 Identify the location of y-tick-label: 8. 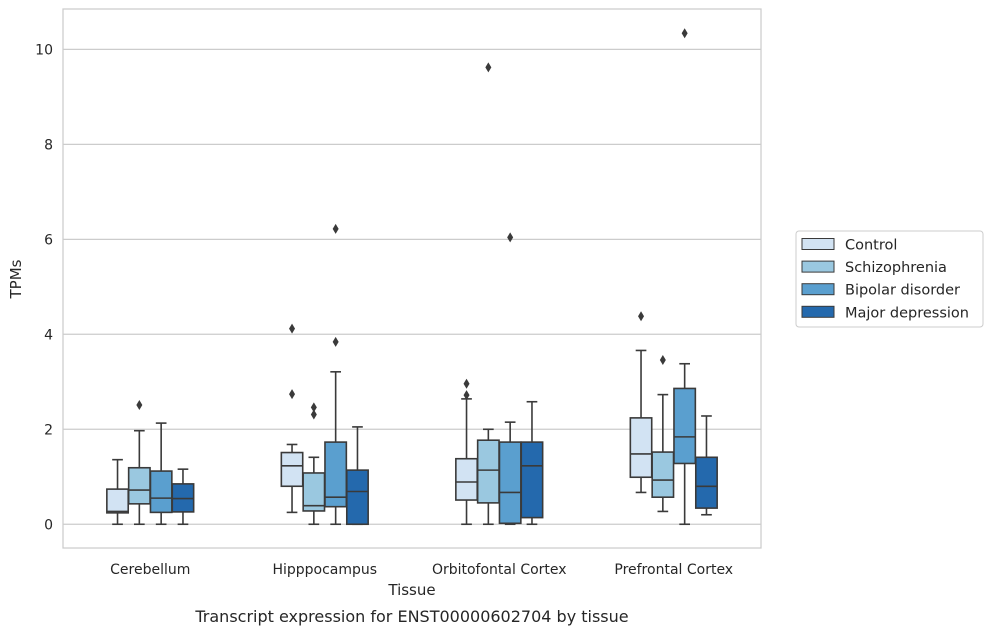
(48, 145).